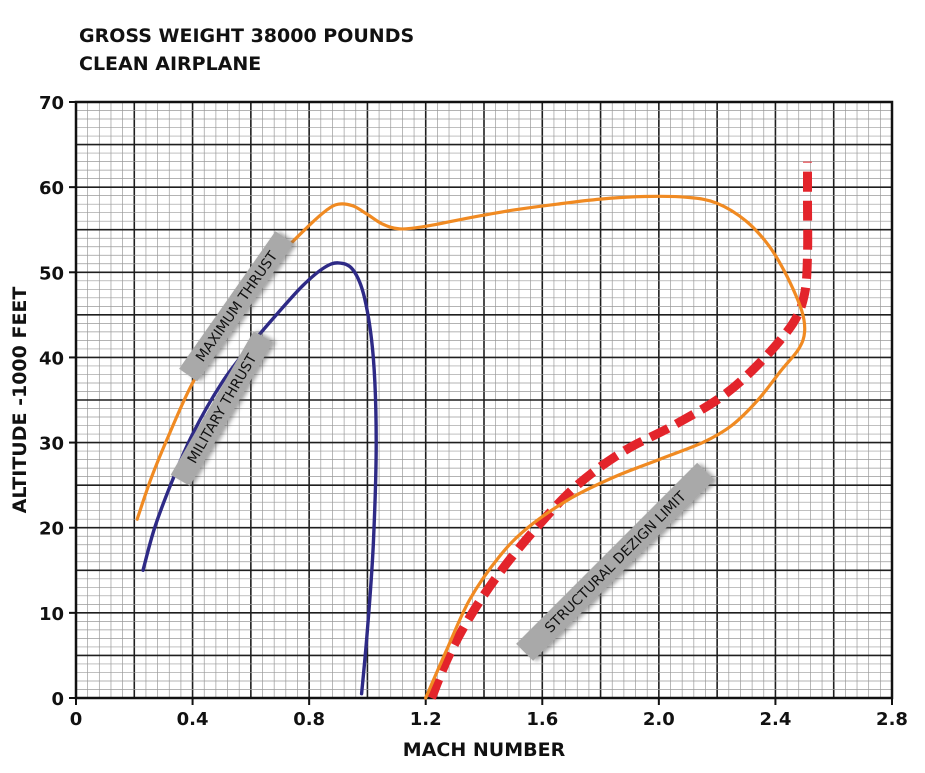  I want to click on x-tick-label: 2.0, so click(659, 719).